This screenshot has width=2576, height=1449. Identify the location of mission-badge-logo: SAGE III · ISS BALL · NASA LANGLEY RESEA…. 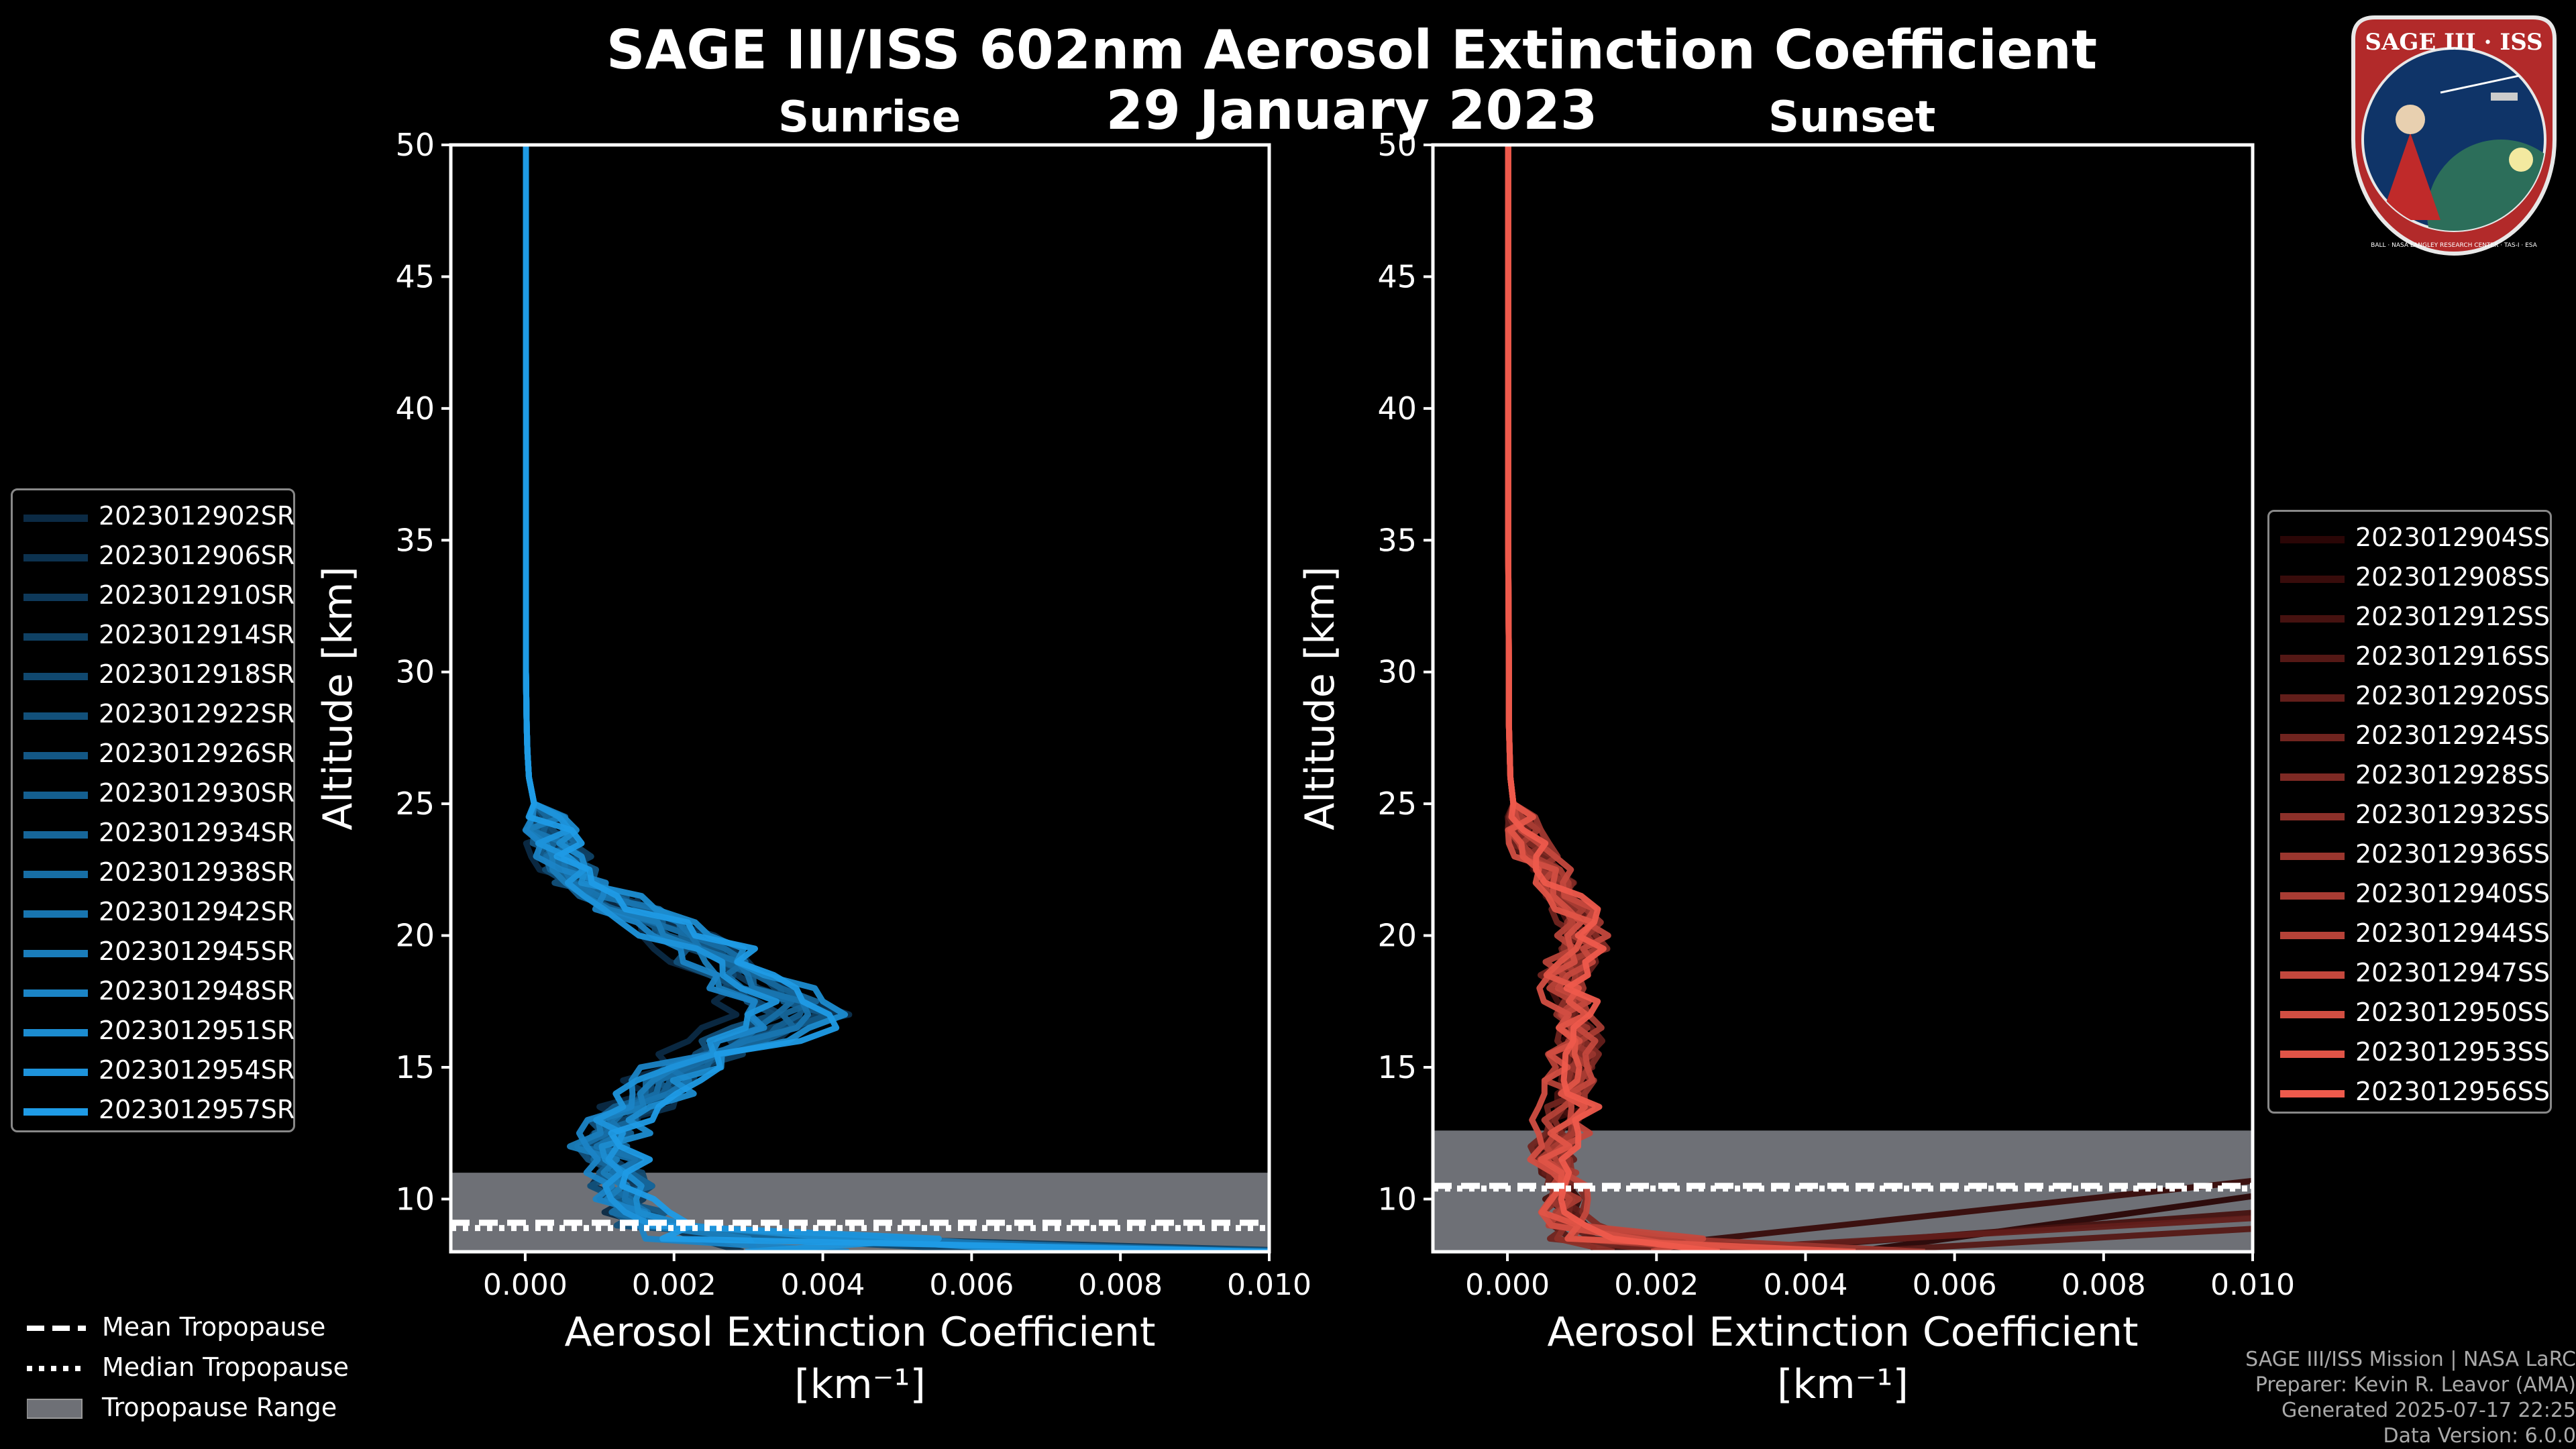
(2454, 135).